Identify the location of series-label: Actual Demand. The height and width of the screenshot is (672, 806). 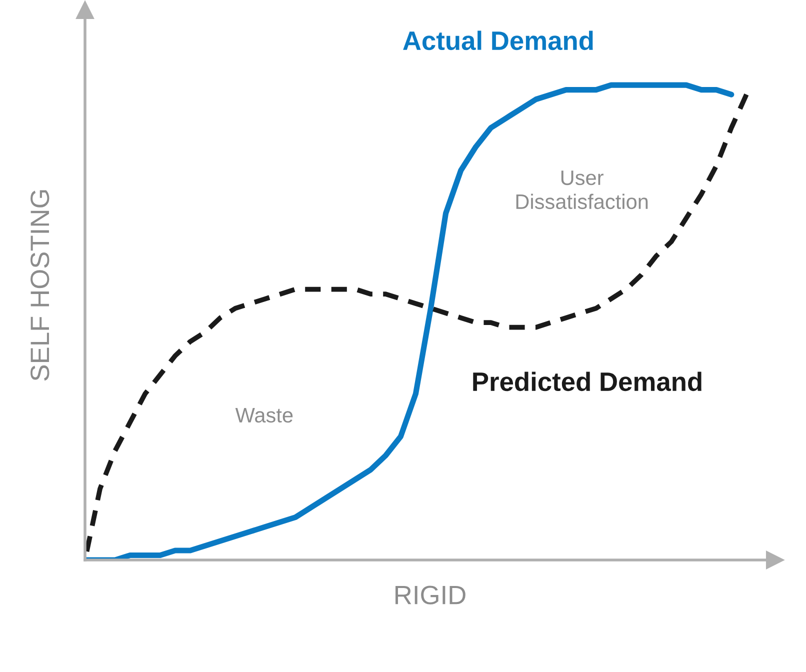
(498, 40).